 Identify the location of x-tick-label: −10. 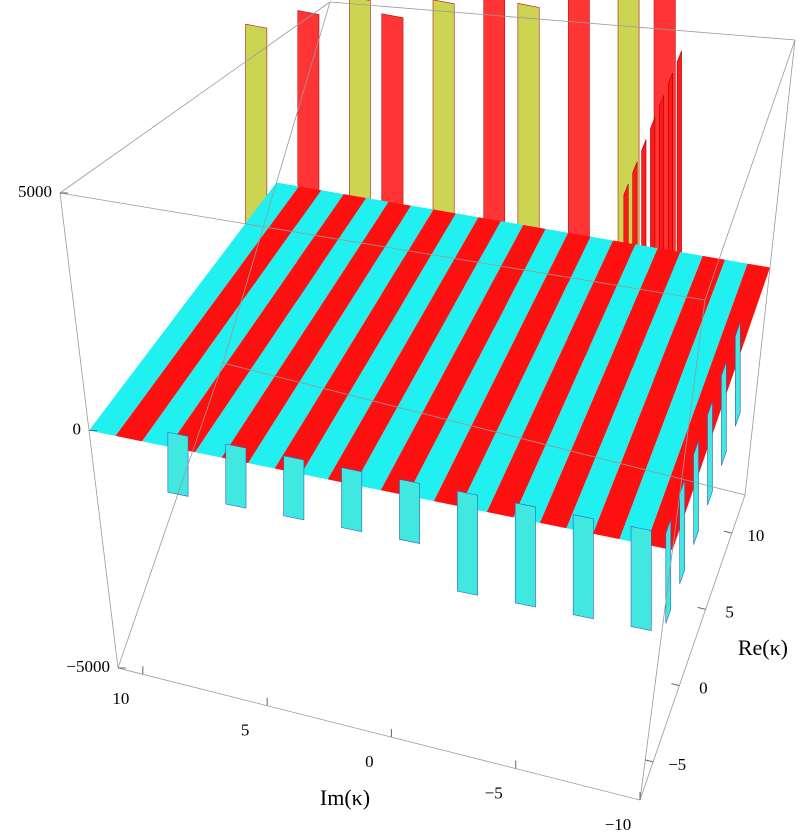
(618, 824).